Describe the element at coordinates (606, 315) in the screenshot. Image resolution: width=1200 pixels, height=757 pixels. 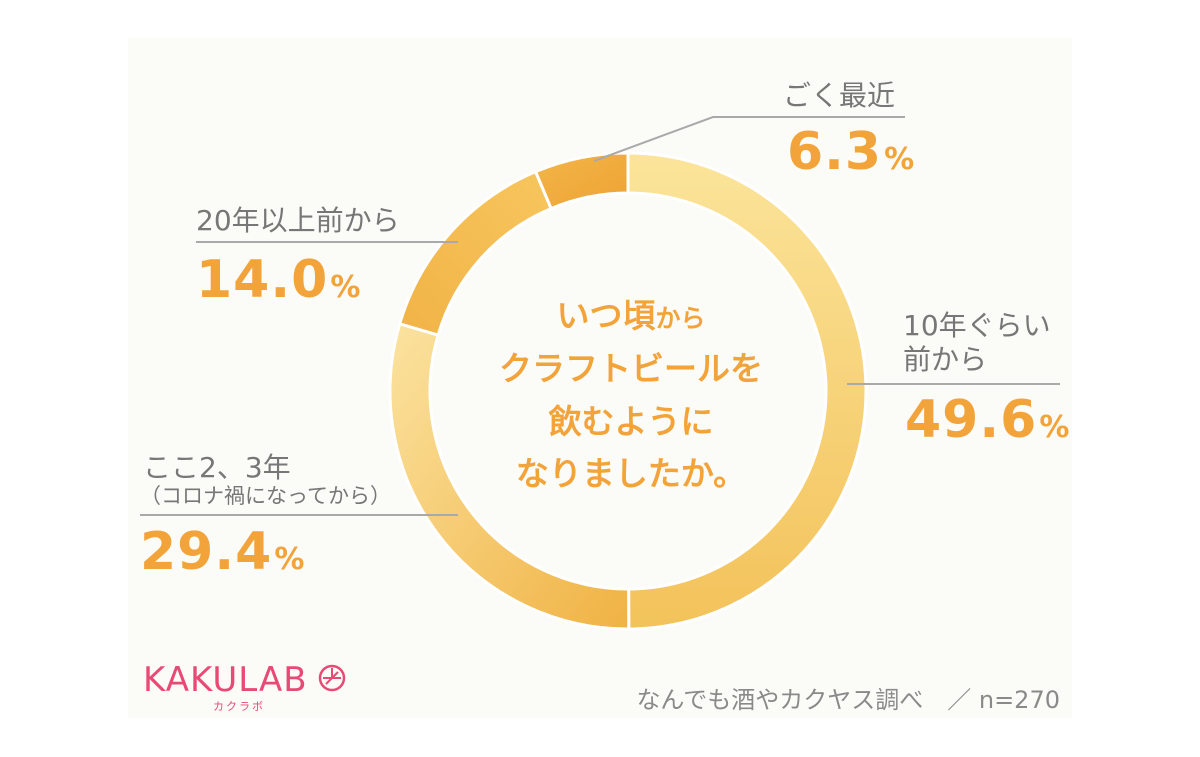
I see `title-line1-main: いつ頃` at that location.